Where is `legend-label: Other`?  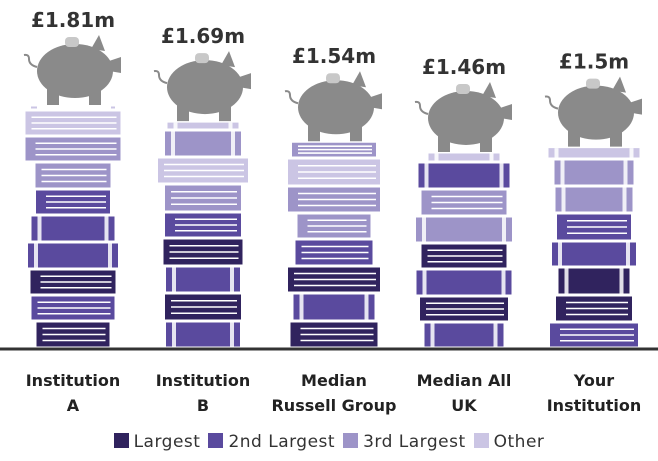
legend-label: Other is located at coordinates (519, 442).